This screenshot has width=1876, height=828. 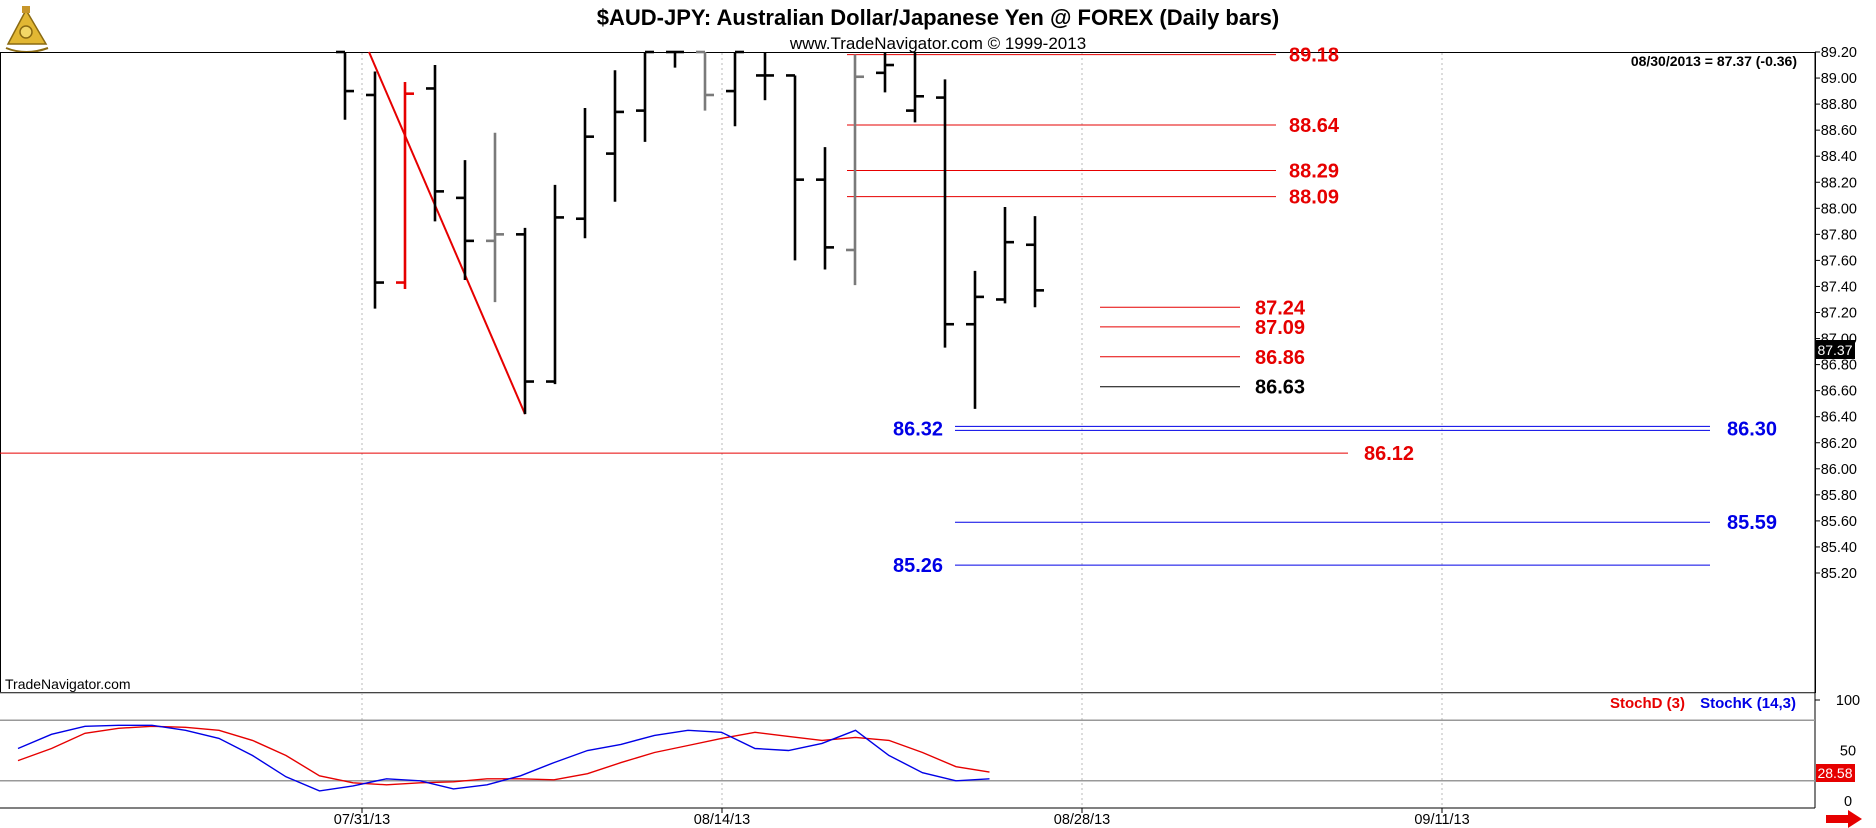 I want to click on date-tick-label: 09/11/13, so click(x=1441, y=820).